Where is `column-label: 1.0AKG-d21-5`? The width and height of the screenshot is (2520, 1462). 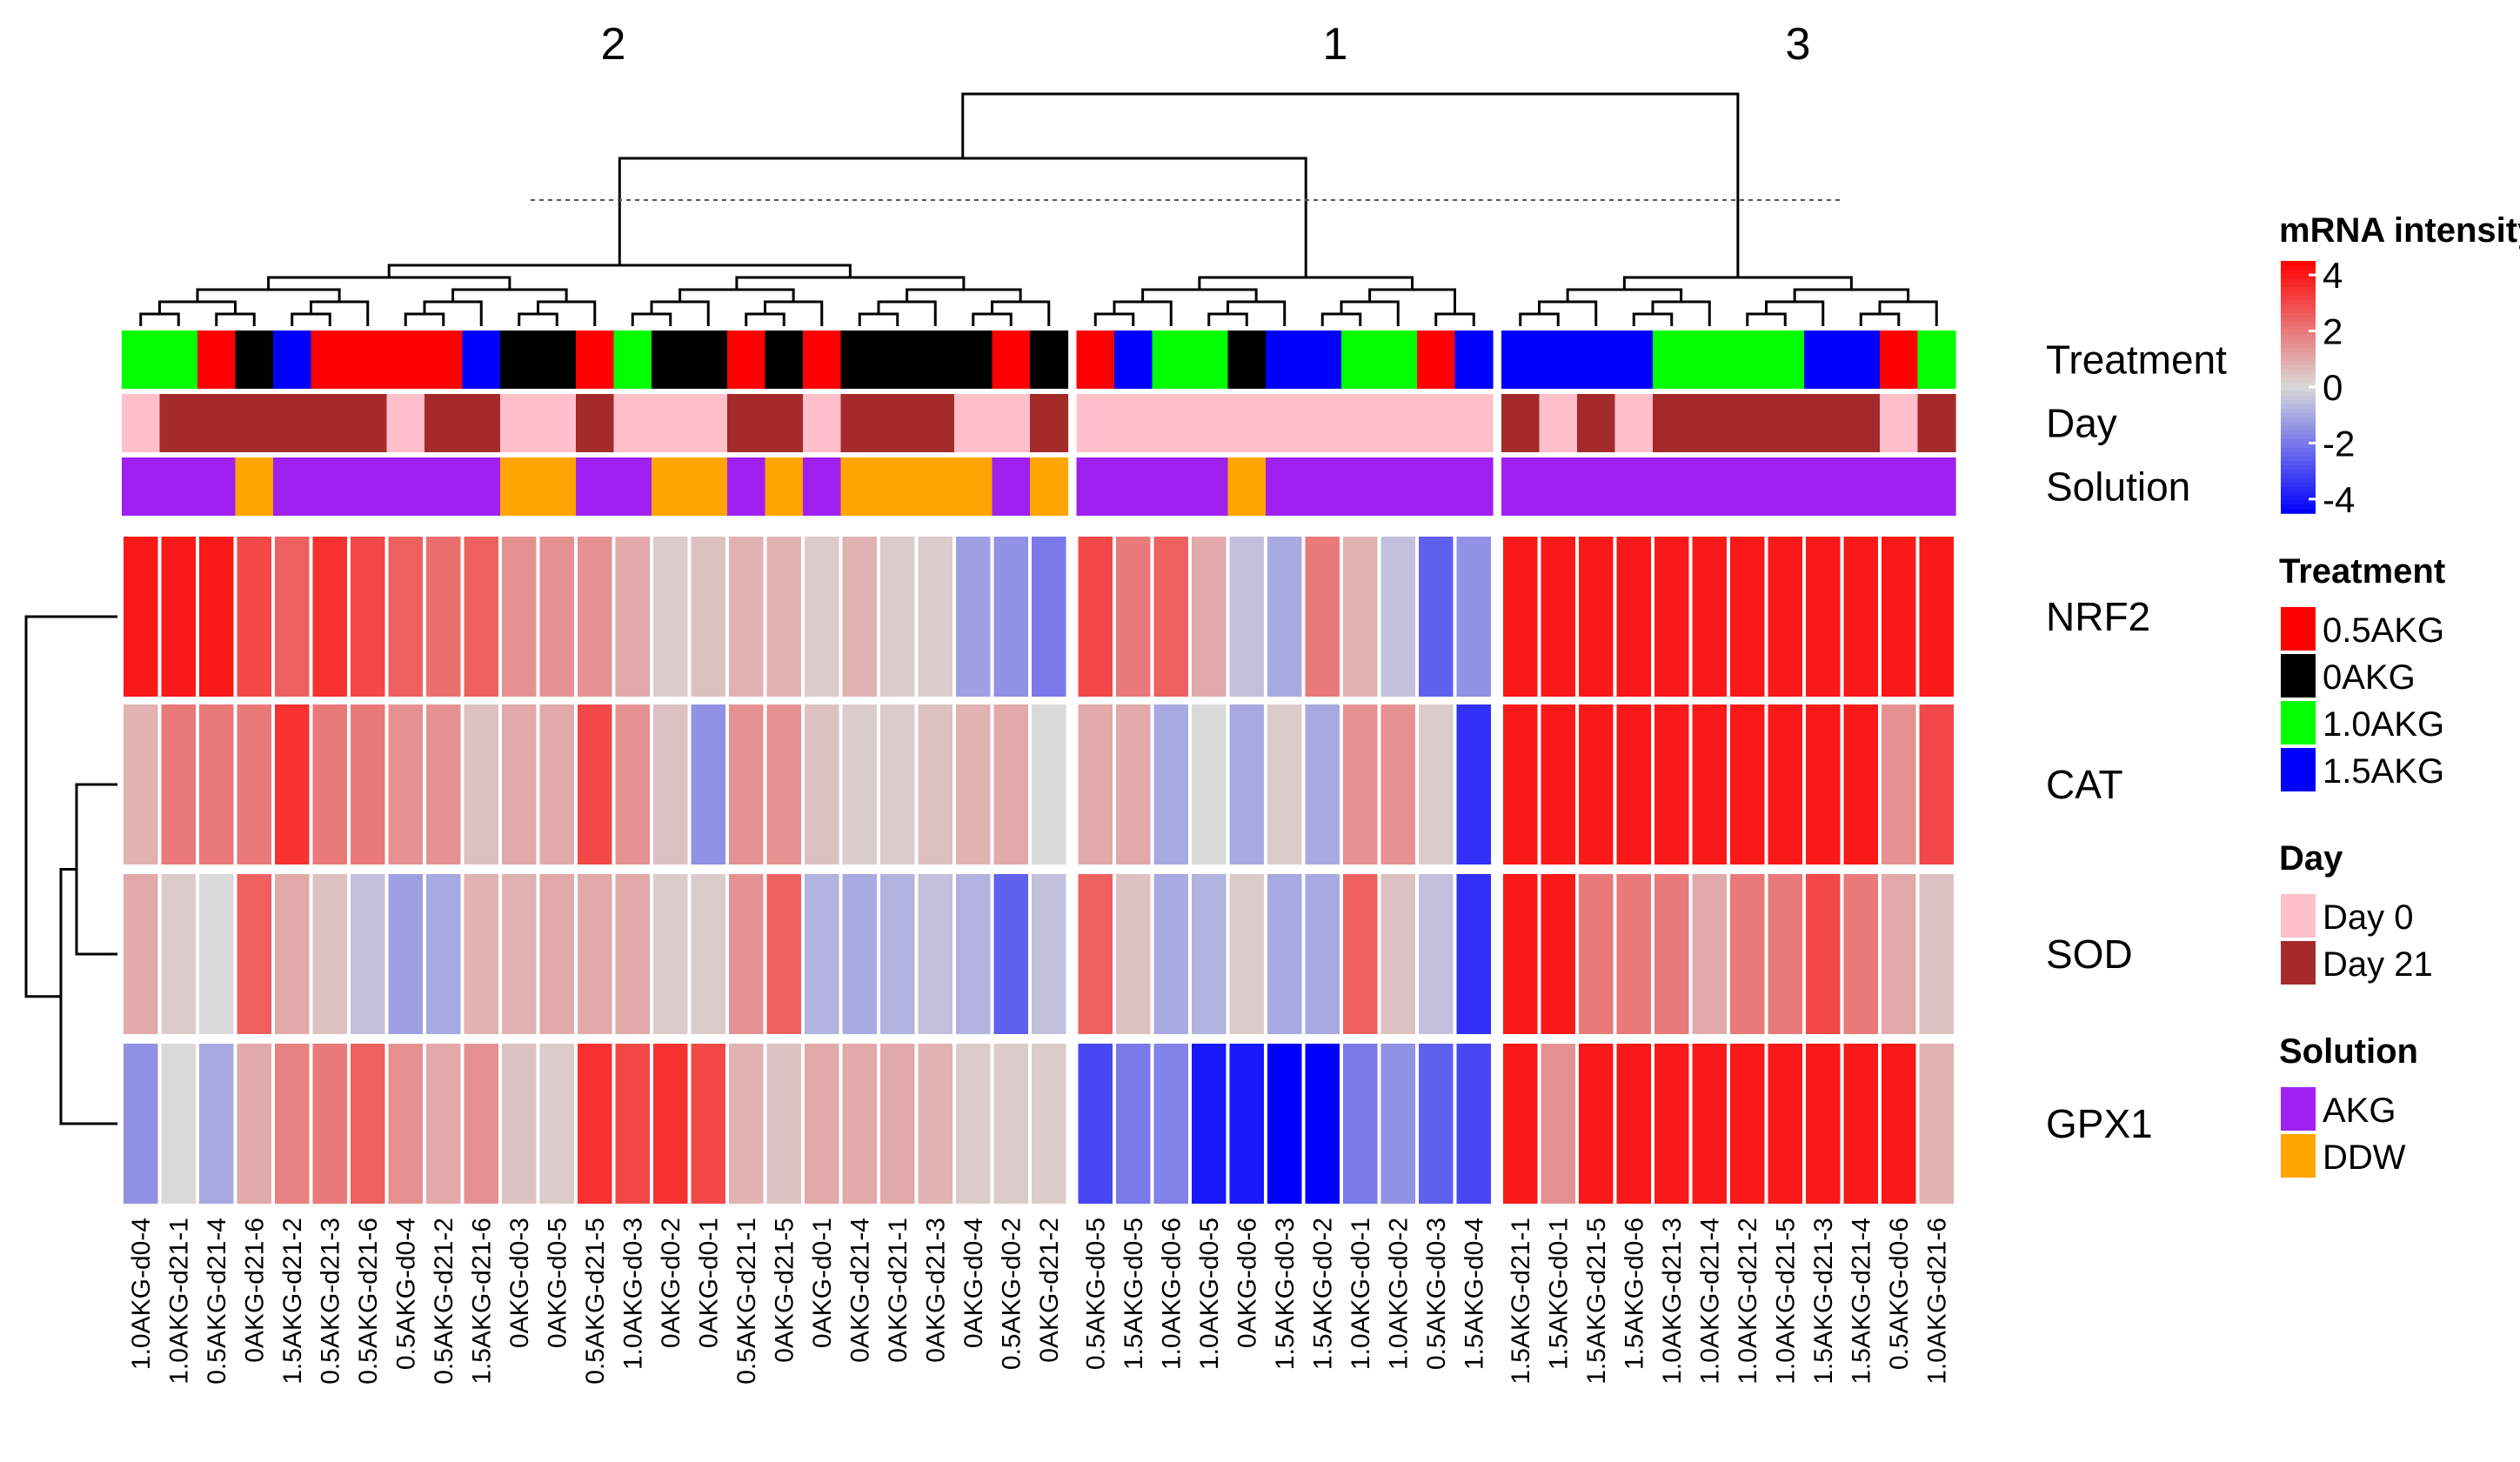 column-label: 1.0AKG-d21-5 is located at coordinates (1785, 1301).